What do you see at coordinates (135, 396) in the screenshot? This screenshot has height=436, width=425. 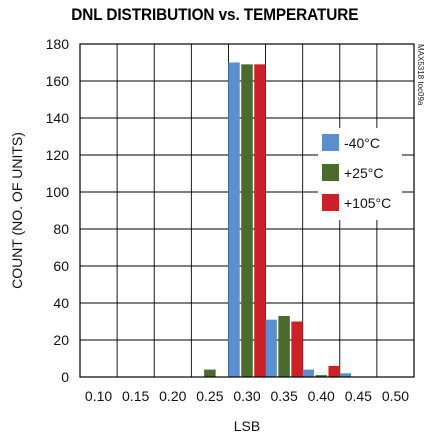 I see `x-tick-label: 0.15` at bounding box center [135, 396].